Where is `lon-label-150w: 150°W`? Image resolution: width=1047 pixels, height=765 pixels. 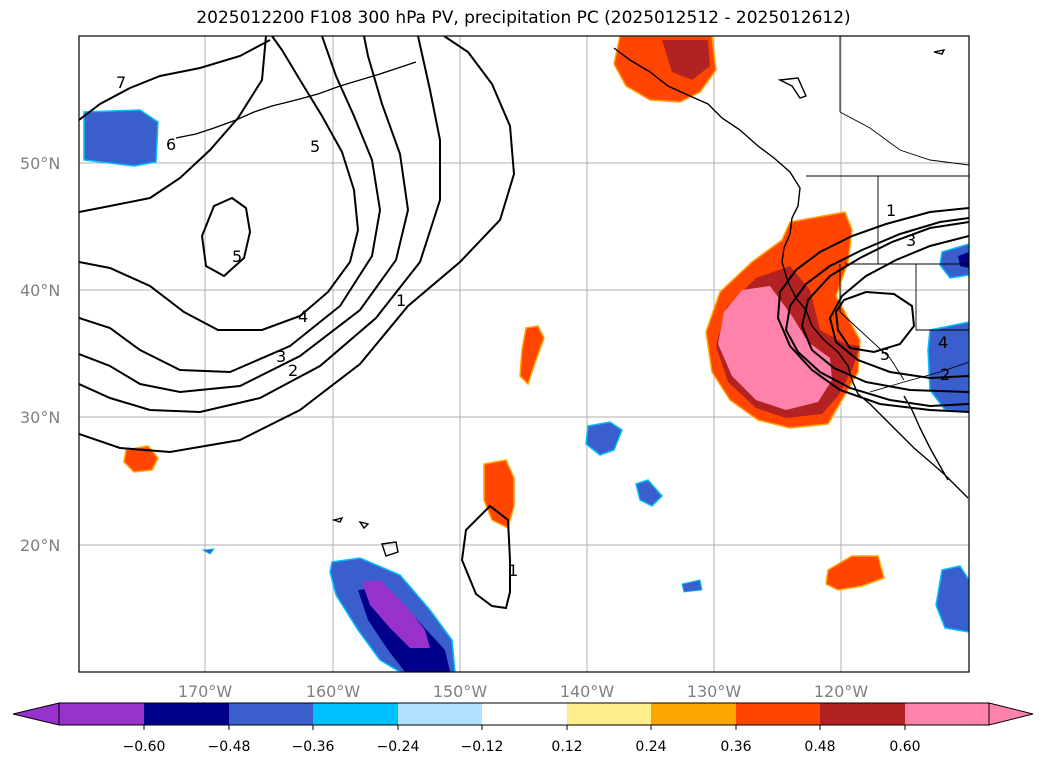
lon-label-150w: 150°W is located at coordinates (460, 691).